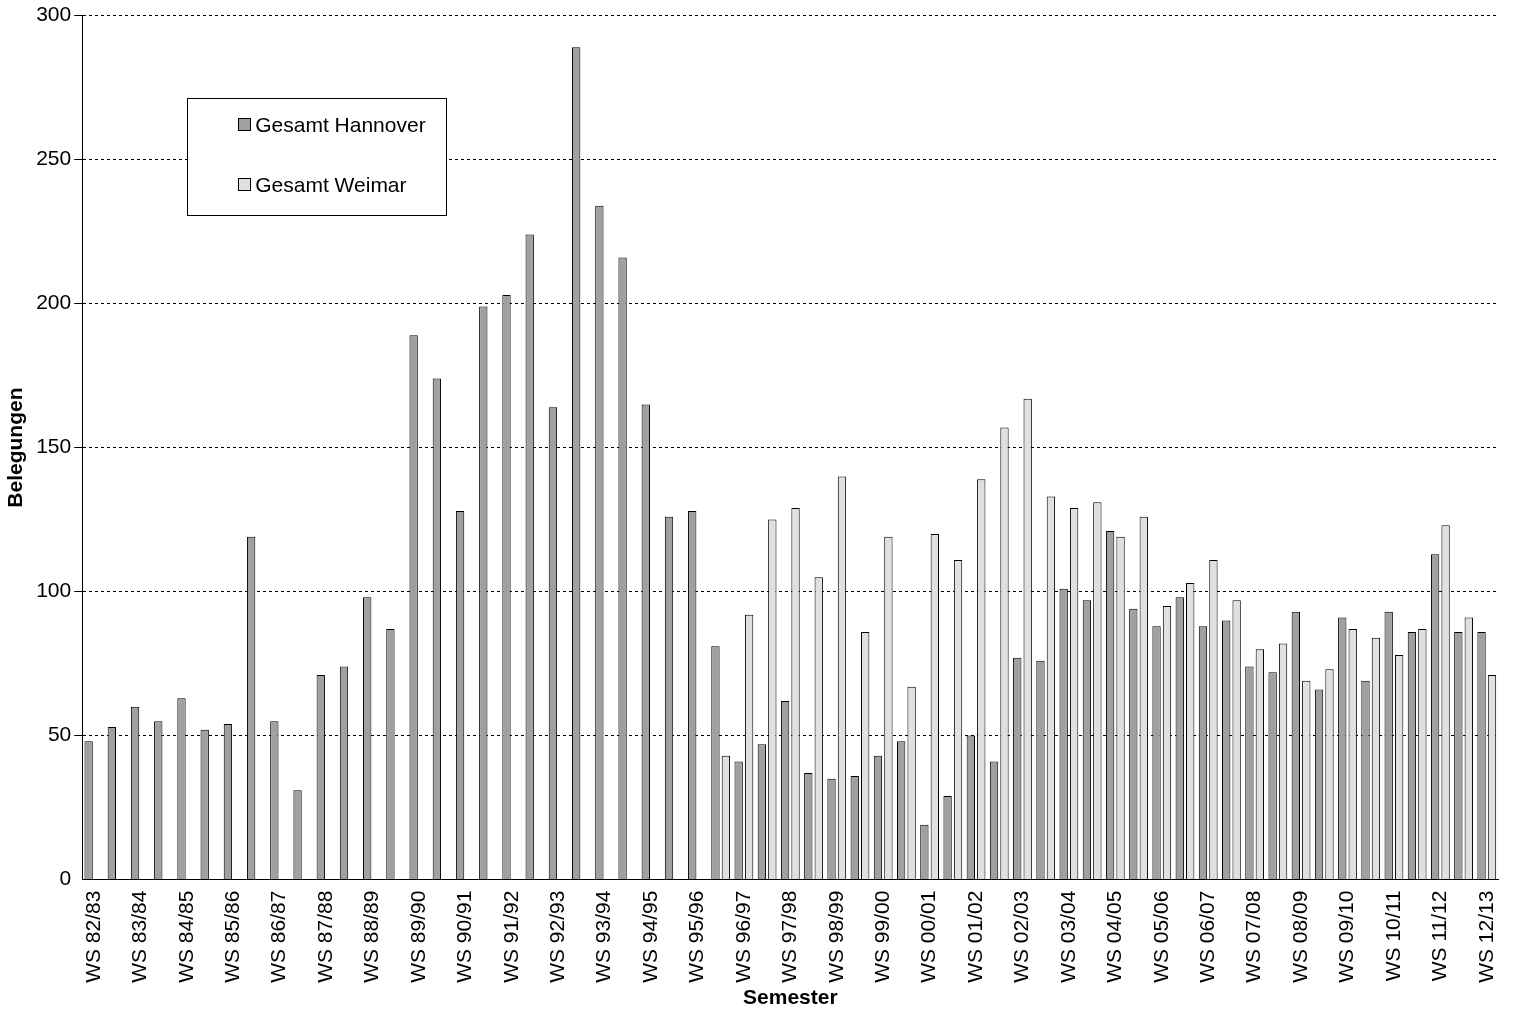 This screenshot has height=1011, width=1515. I want to click on x-tick-label: WS 93/94, so click(603, 936).